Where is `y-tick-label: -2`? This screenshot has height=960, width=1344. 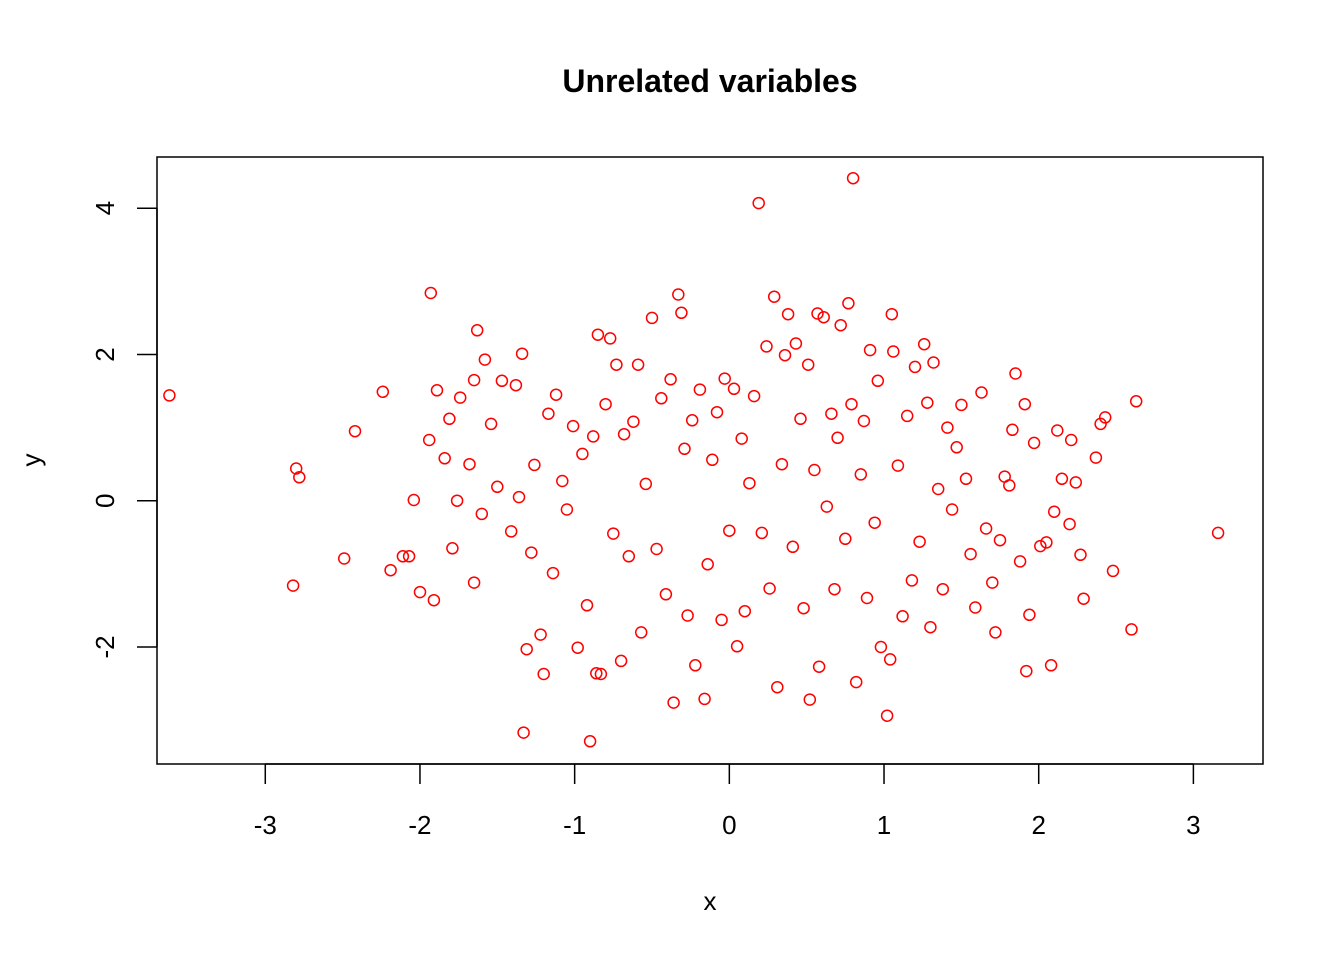
y-tick-label: -2 is located at coordinates (105, 646).